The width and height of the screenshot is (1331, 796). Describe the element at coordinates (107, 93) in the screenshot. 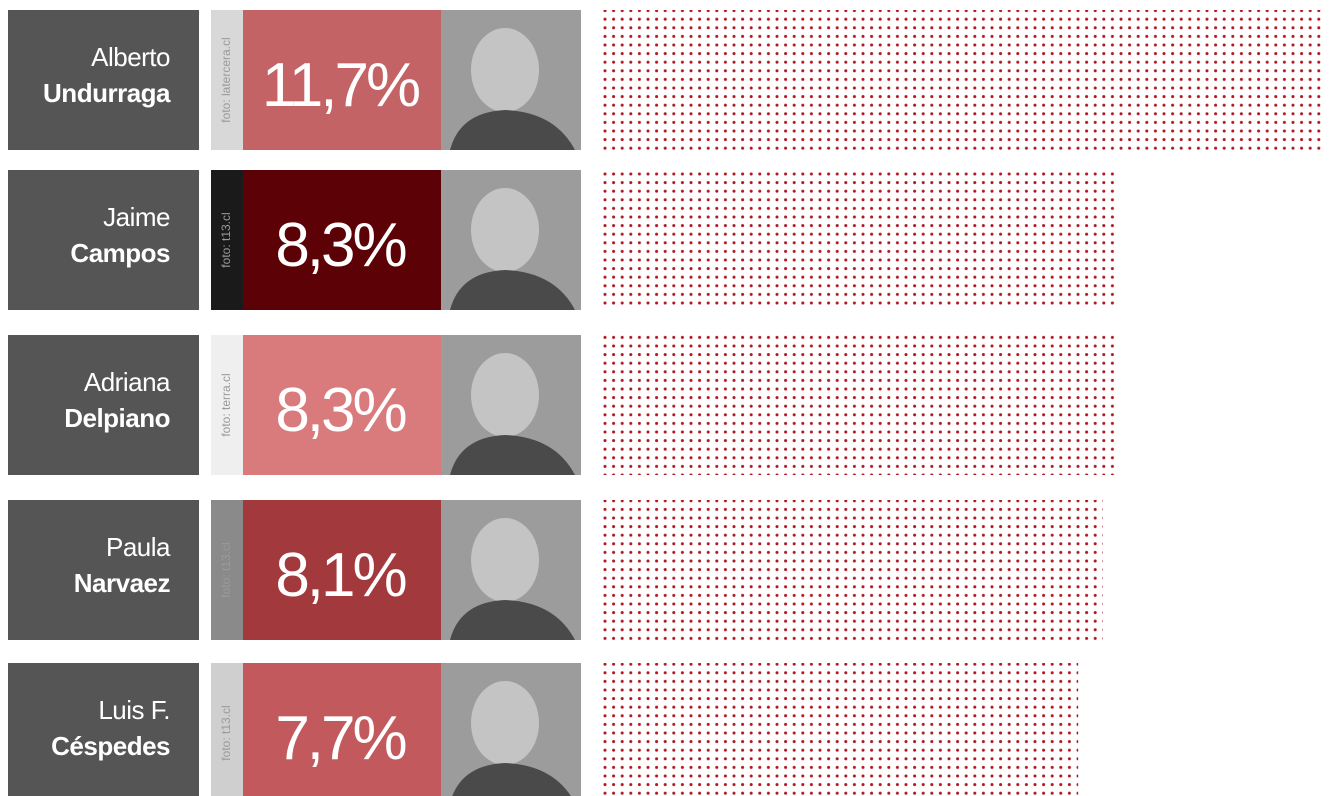

I see `last-name: Undurraga` at that location.